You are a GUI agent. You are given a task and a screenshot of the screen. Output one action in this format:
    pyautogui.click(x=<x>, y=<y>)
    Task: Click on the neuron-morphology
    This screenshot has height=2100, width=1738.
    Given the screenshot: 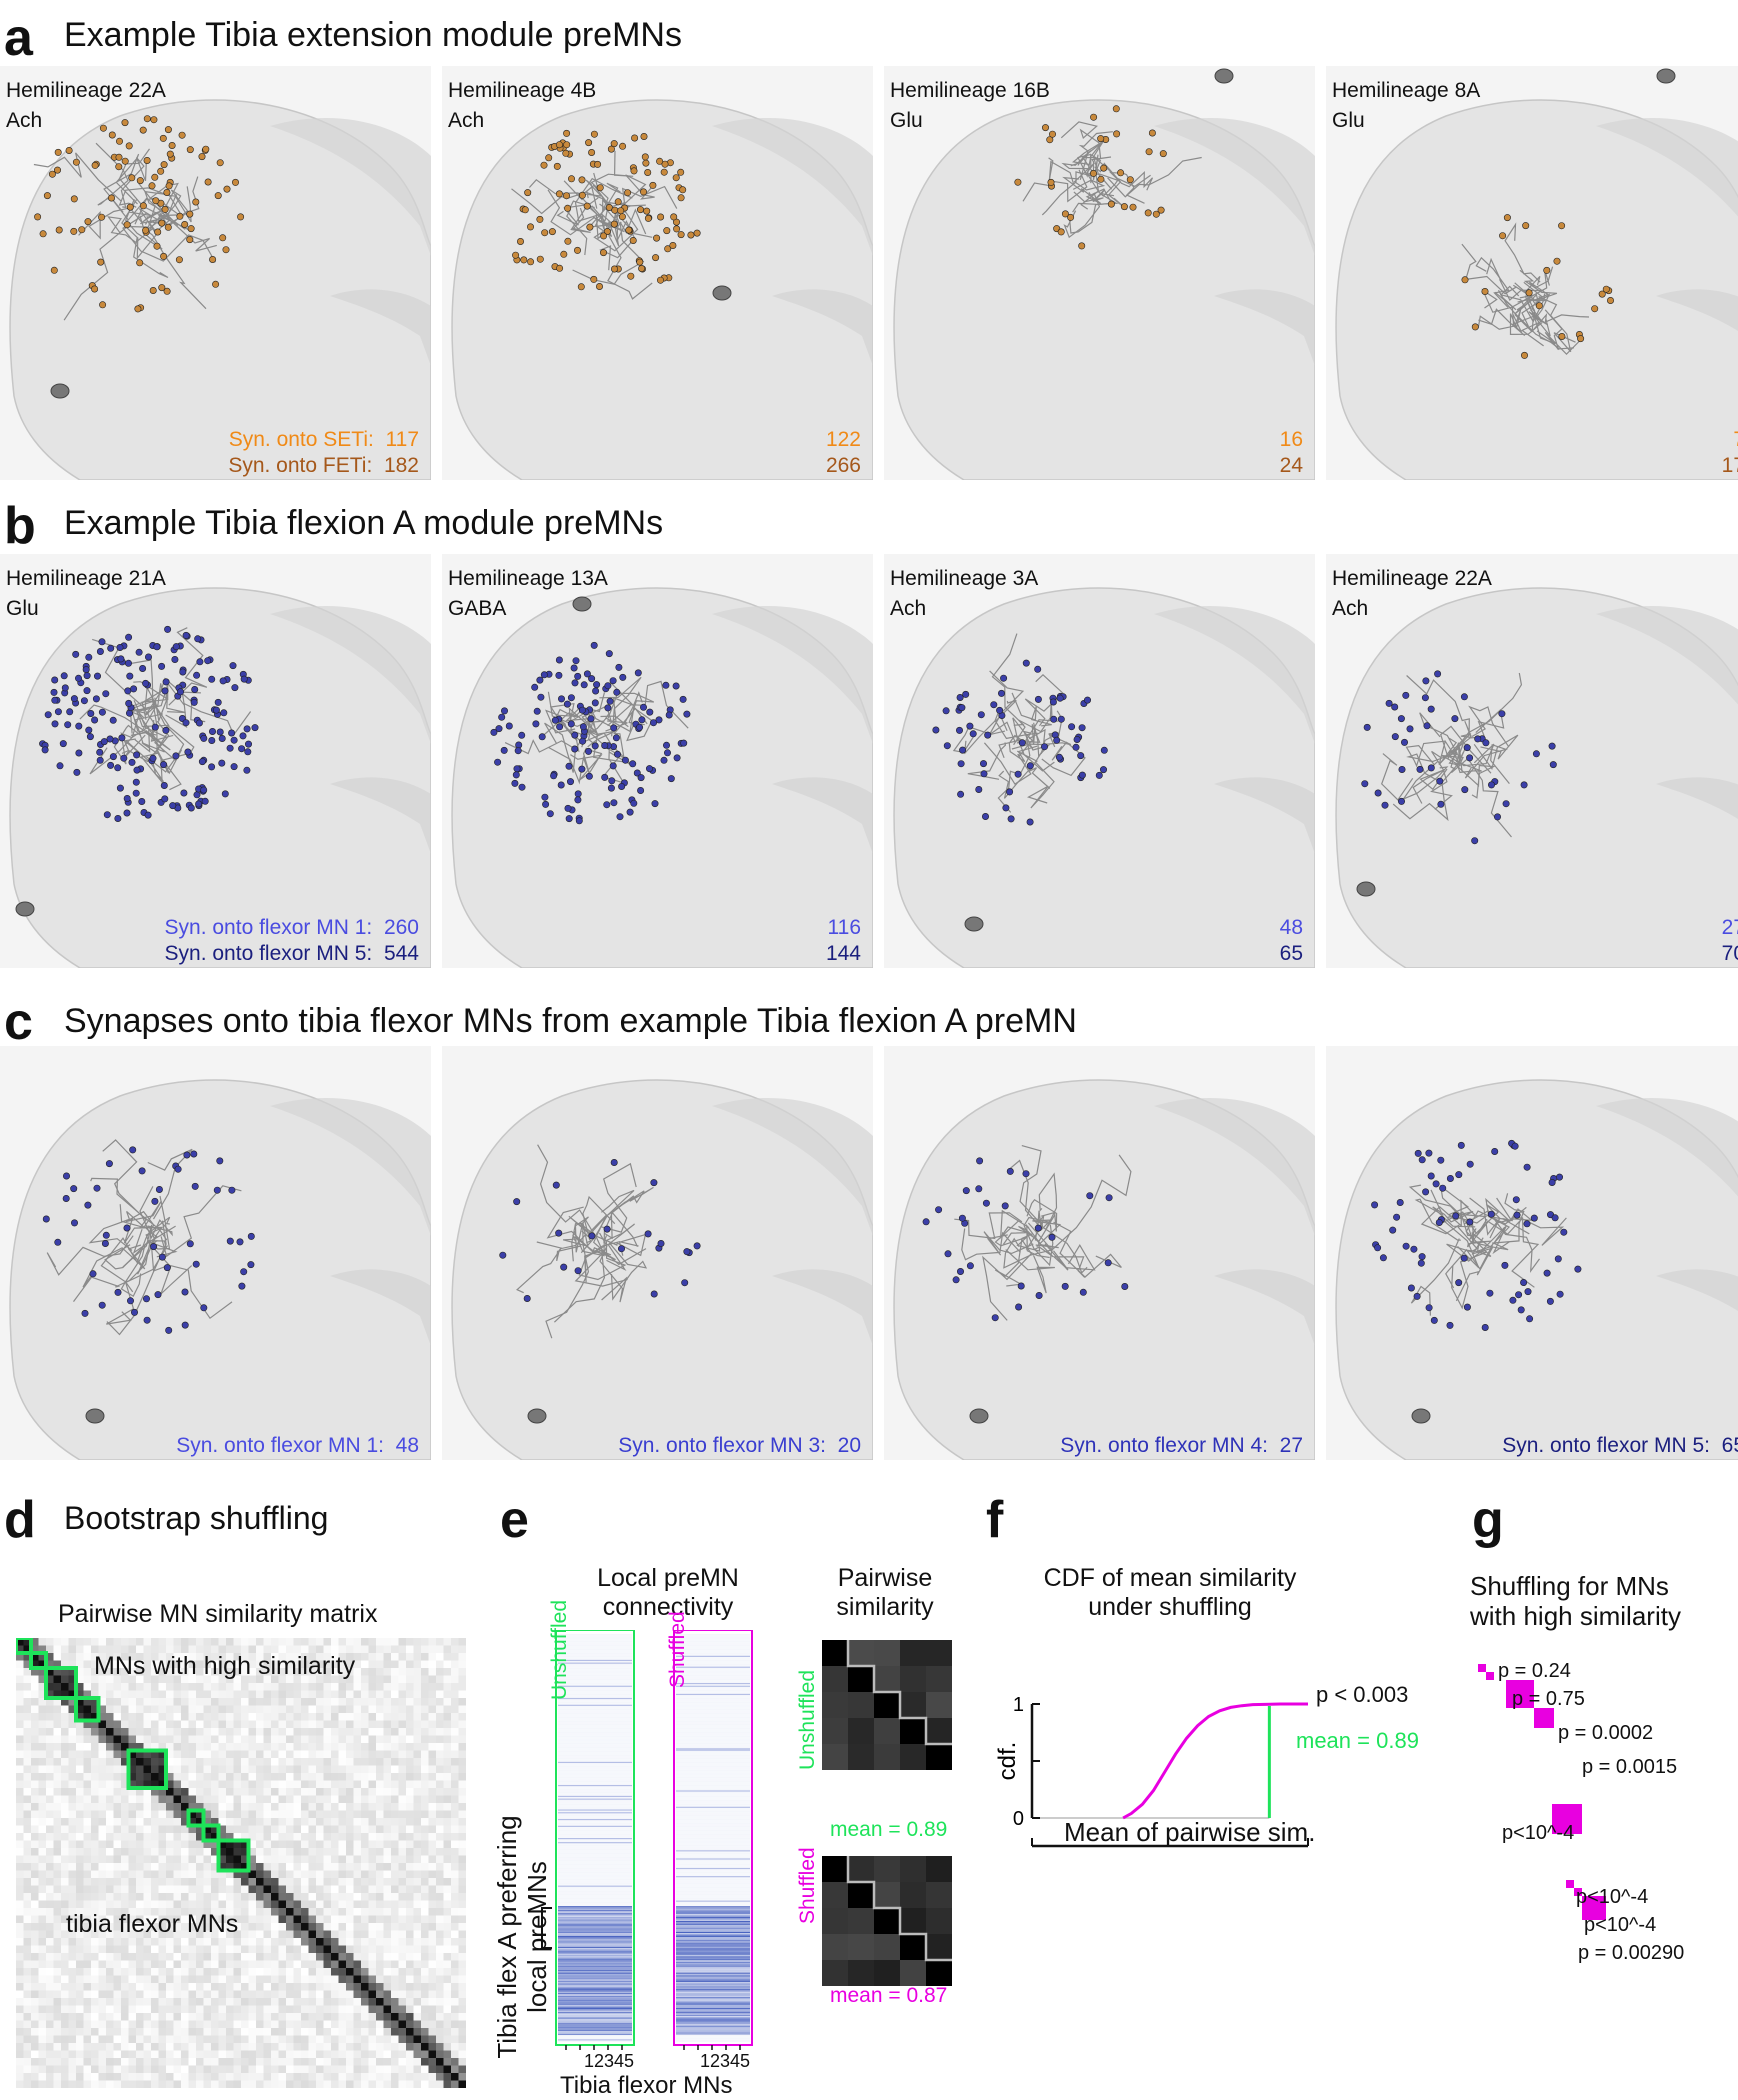 What is the action you would take?
    pyautogui.click(x=139, y=257)
    